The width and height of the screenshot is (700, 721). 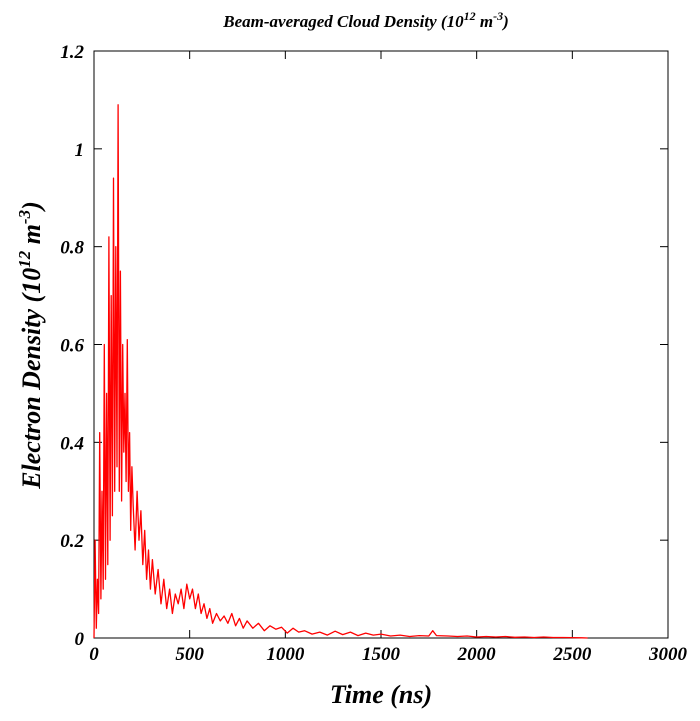 What do you see at coordinates (572, 654) in the screenshot?
I see `x-tick-label: 2500` at bounding box center [572, 654].